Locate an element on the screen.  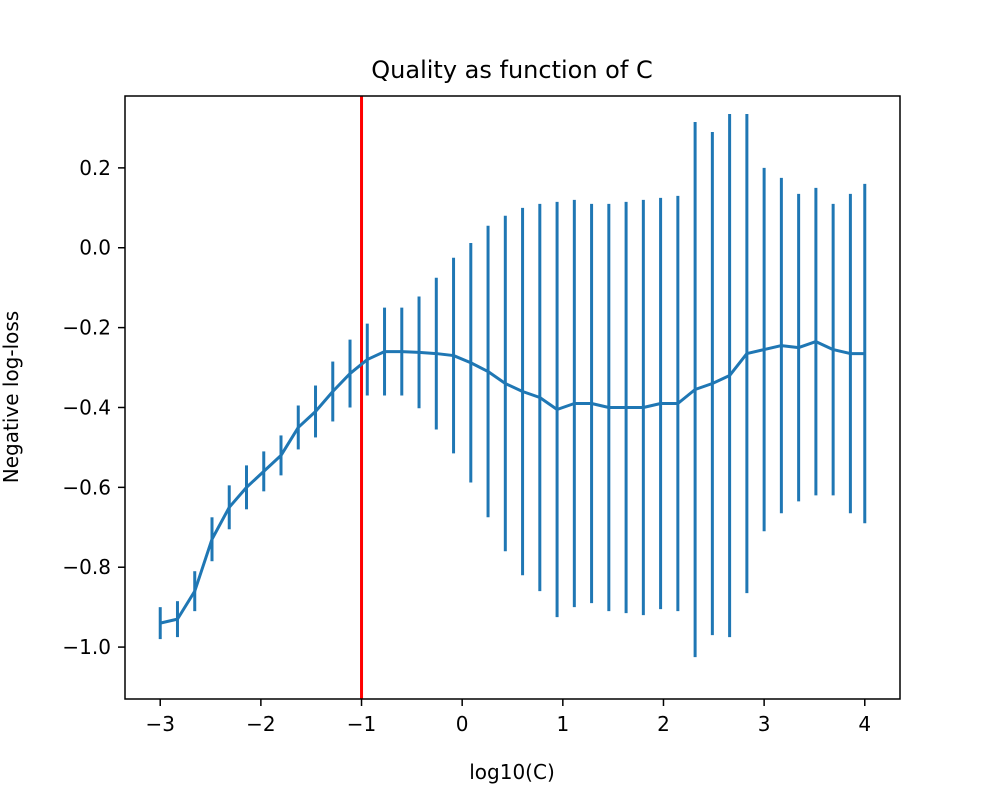
y-tick-label: −0.8 is located at coordinates (86, 567).